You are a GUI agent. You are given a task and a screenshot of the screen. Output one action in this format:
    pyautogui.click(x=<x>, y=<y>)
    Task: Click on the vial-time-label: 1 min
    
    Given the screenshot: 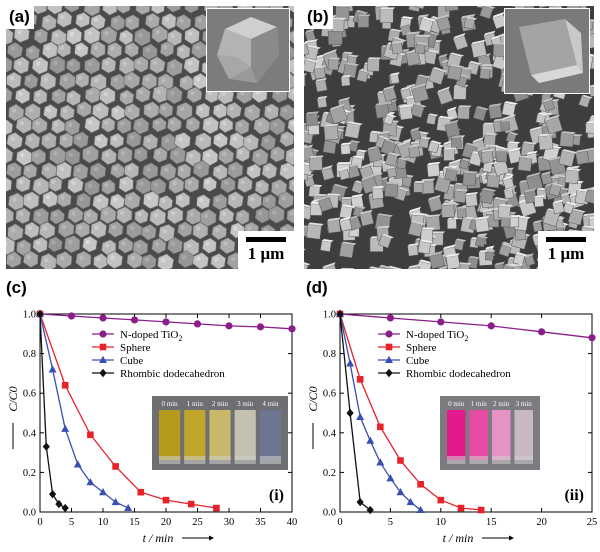 What is the action you would take?
    pyautogui.click(x=479, y=404)
    